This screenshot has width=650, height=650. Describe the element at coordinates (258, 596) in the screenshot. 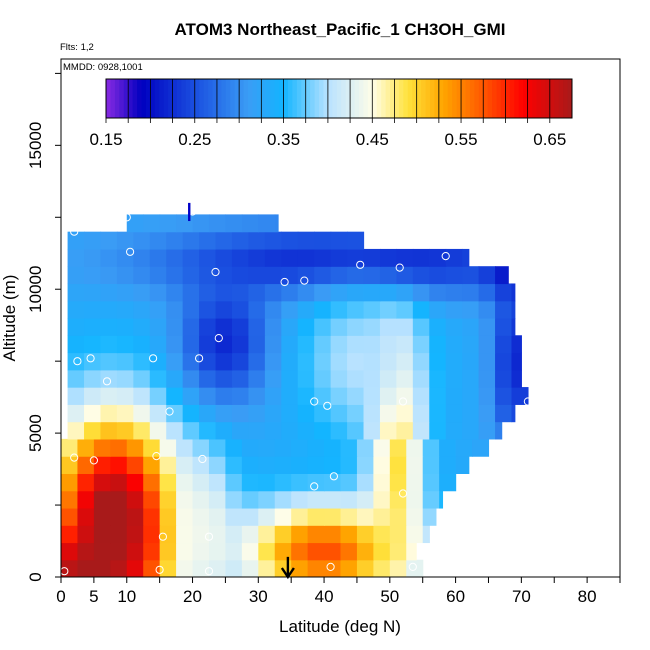

I see `x-tick-label: 30` at that location.